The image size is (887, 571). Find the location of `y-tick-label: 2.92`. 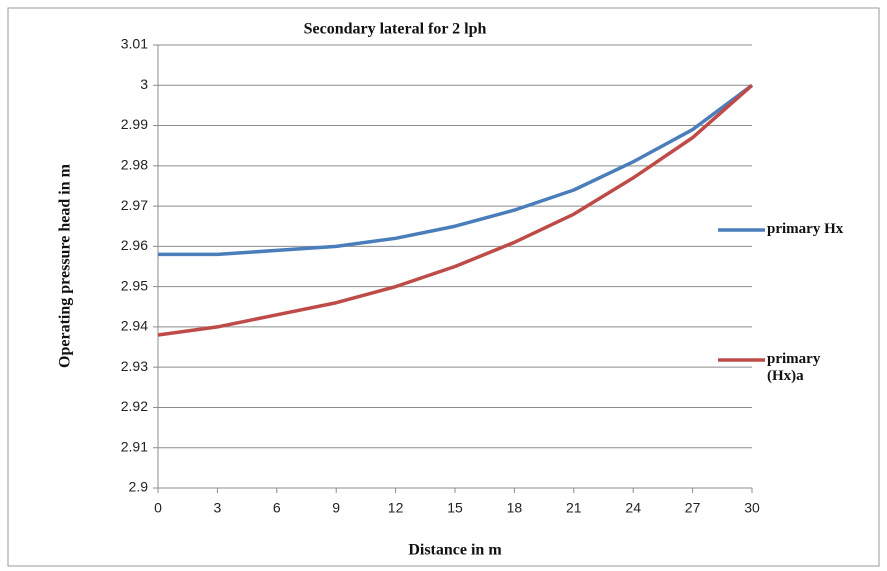

y-tick-label: 2.92 is located at coordinates (134, 406).